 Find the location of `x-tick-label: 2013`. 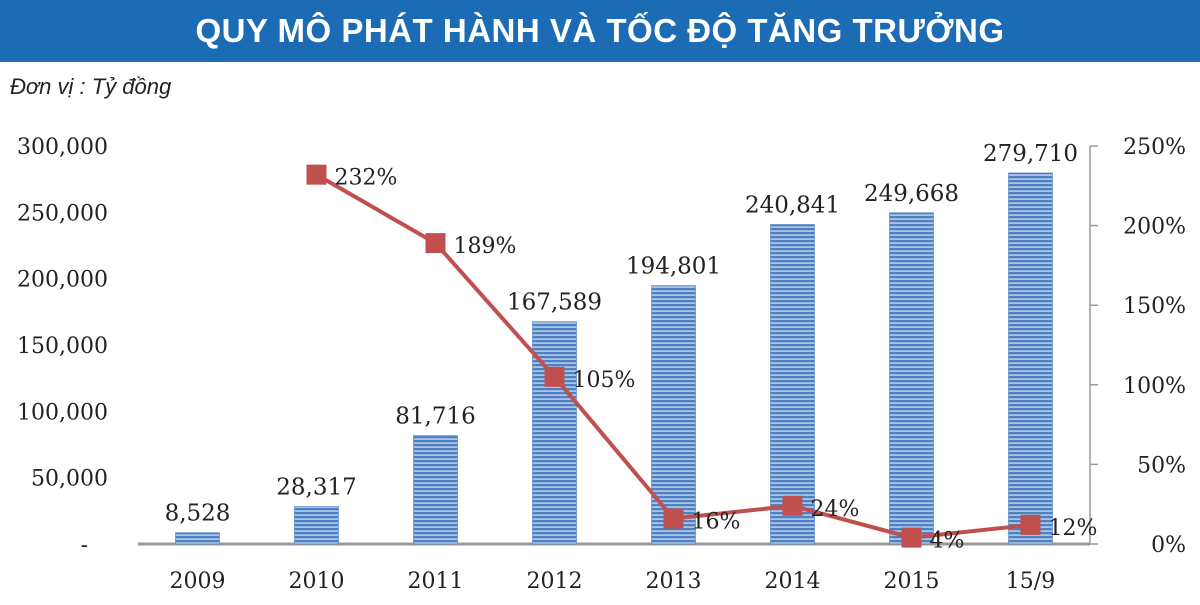

x-tick-label: 2013 is located at coordinates (674, 581).